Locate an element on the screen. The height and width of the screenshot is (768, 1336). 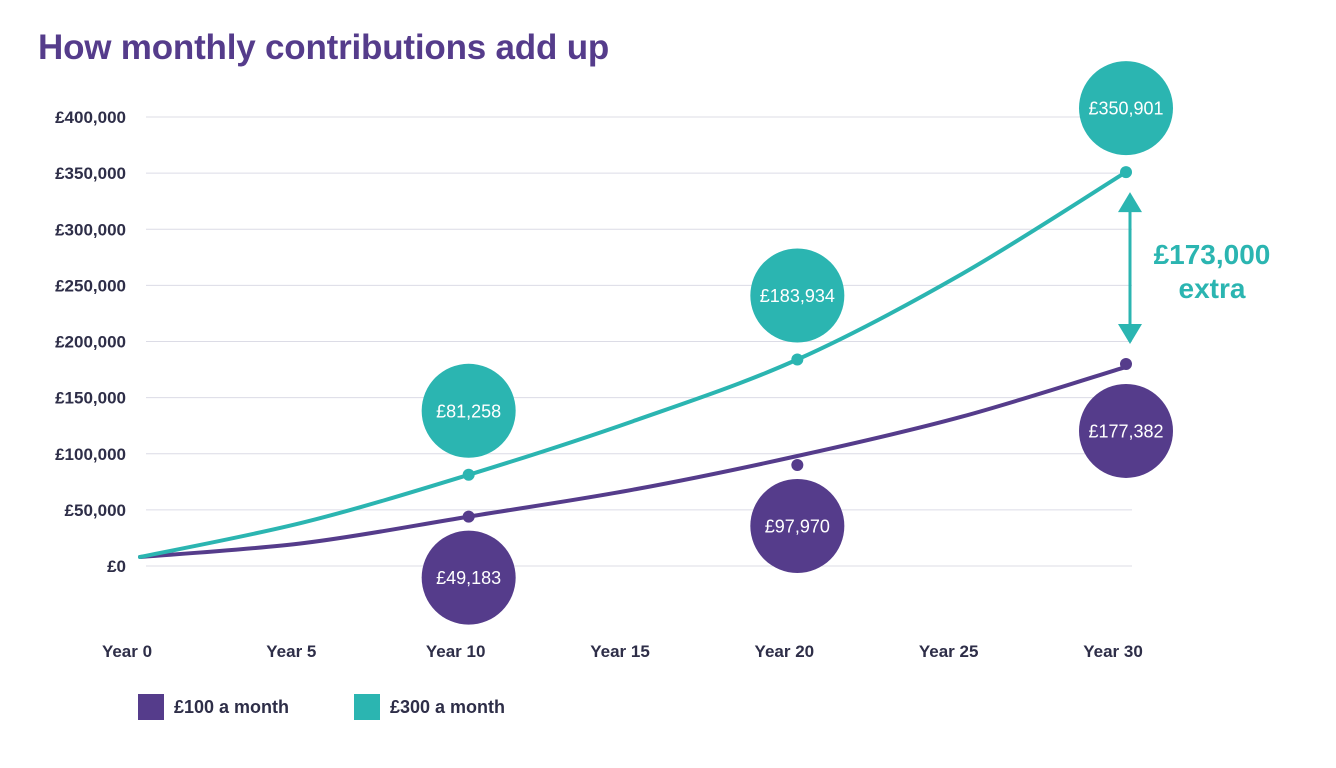
x-tick-label: Year 15 is located at coordinates (620, 651).